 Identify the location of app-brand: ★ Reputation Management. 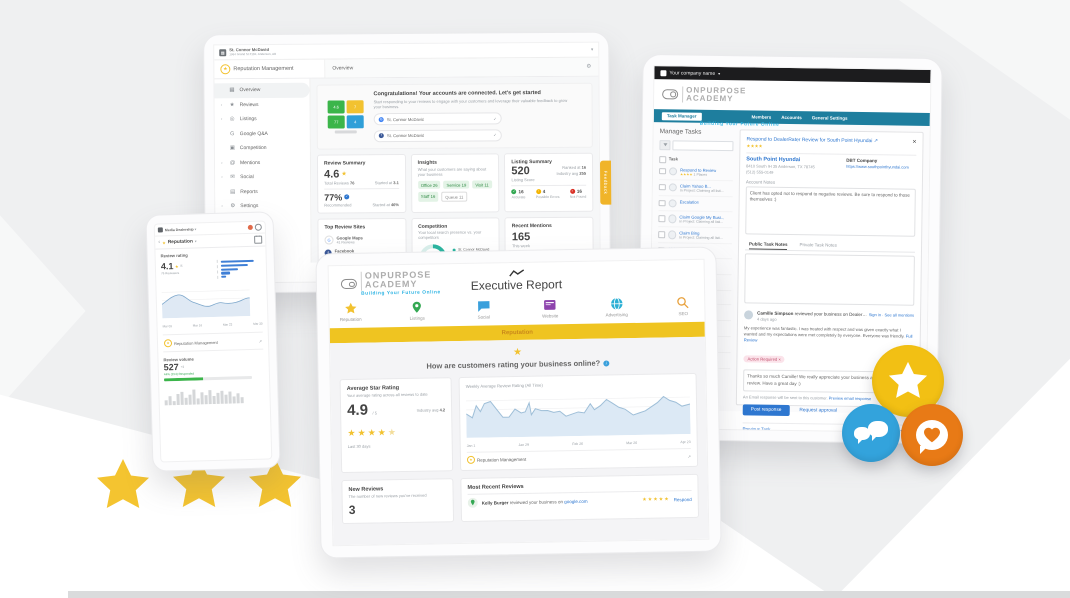
(270, 69).